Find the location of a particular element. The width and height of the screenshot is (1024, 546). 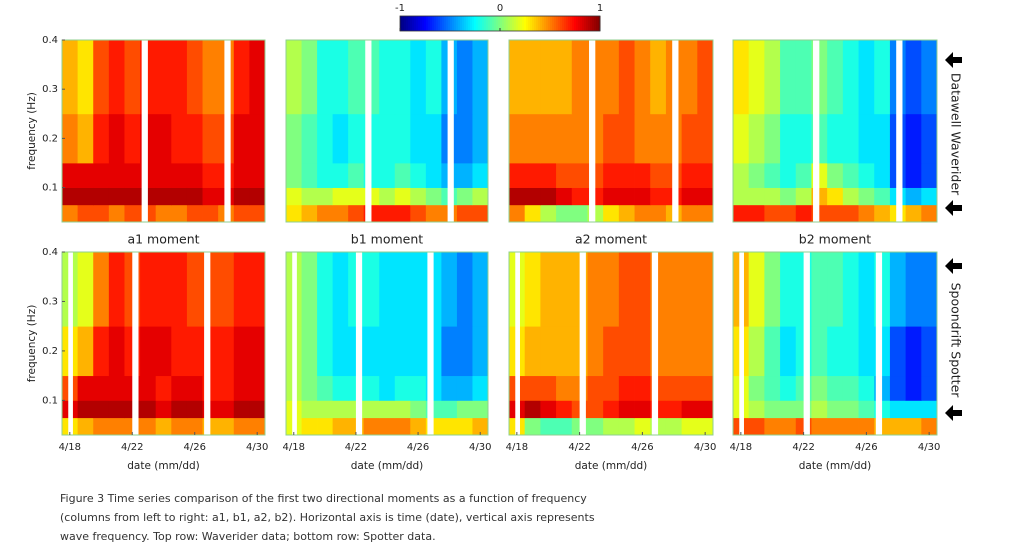

x-tick-label: 4/30 is located at coordinates (257, 447).